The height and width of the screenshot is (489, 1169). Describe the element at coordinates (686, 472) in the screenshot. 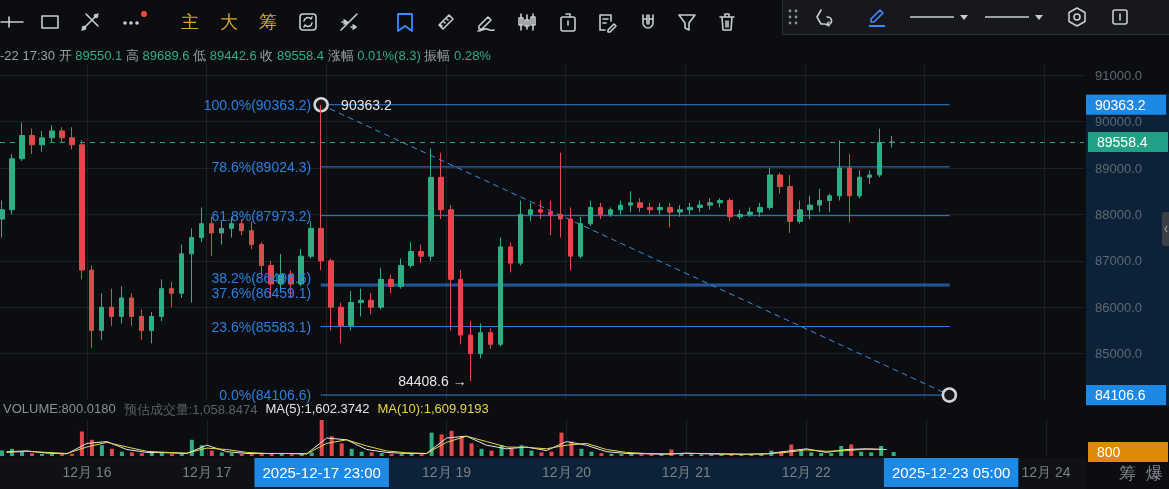

I see `x-tick-label: 12月 21` at that location.